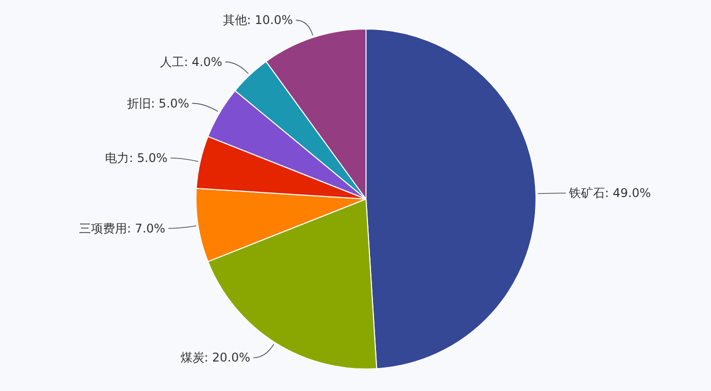 The width and height of the screenshot is (711, 391). Describe the element at coordinates (136, 157) in the screenshot. I see `slice-label: 电力: 5.0%` at that location.